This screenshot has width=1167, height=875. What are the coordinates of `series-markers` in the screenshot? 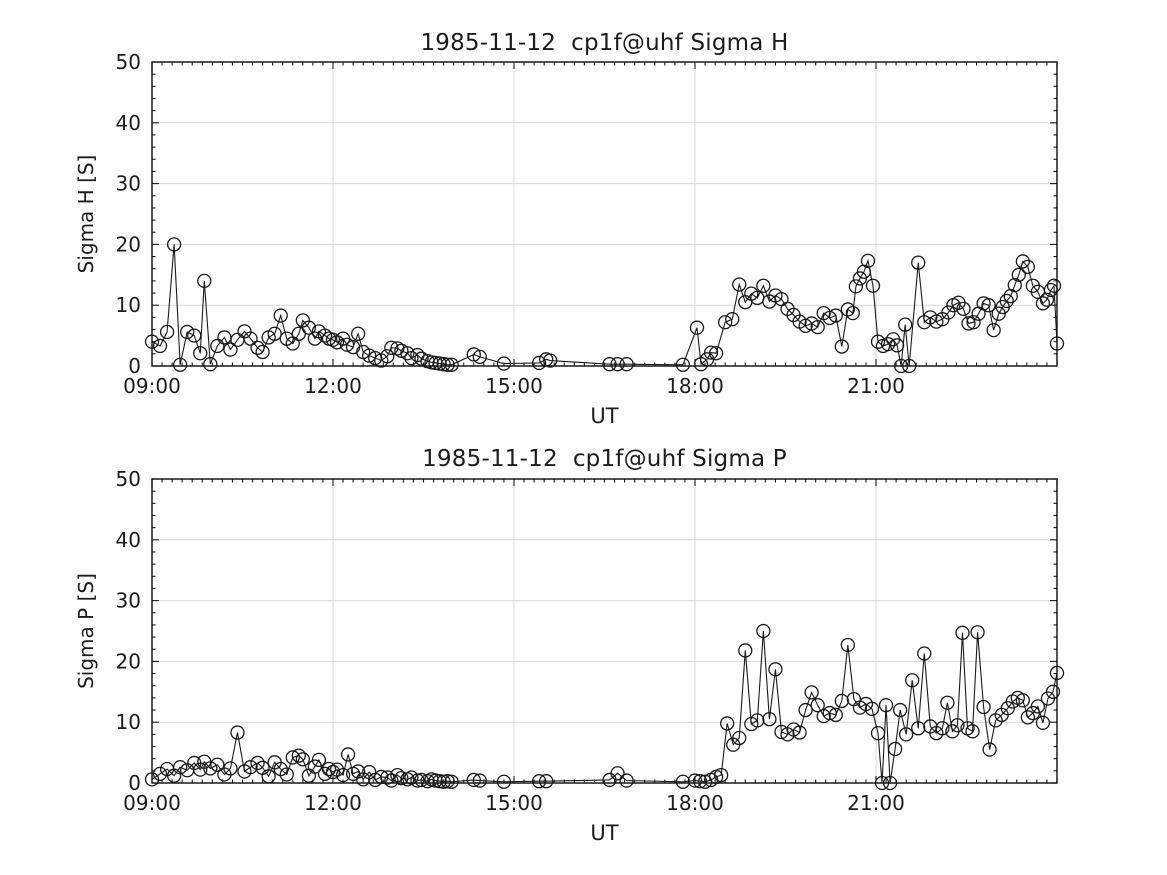 It's located at (604, 305).